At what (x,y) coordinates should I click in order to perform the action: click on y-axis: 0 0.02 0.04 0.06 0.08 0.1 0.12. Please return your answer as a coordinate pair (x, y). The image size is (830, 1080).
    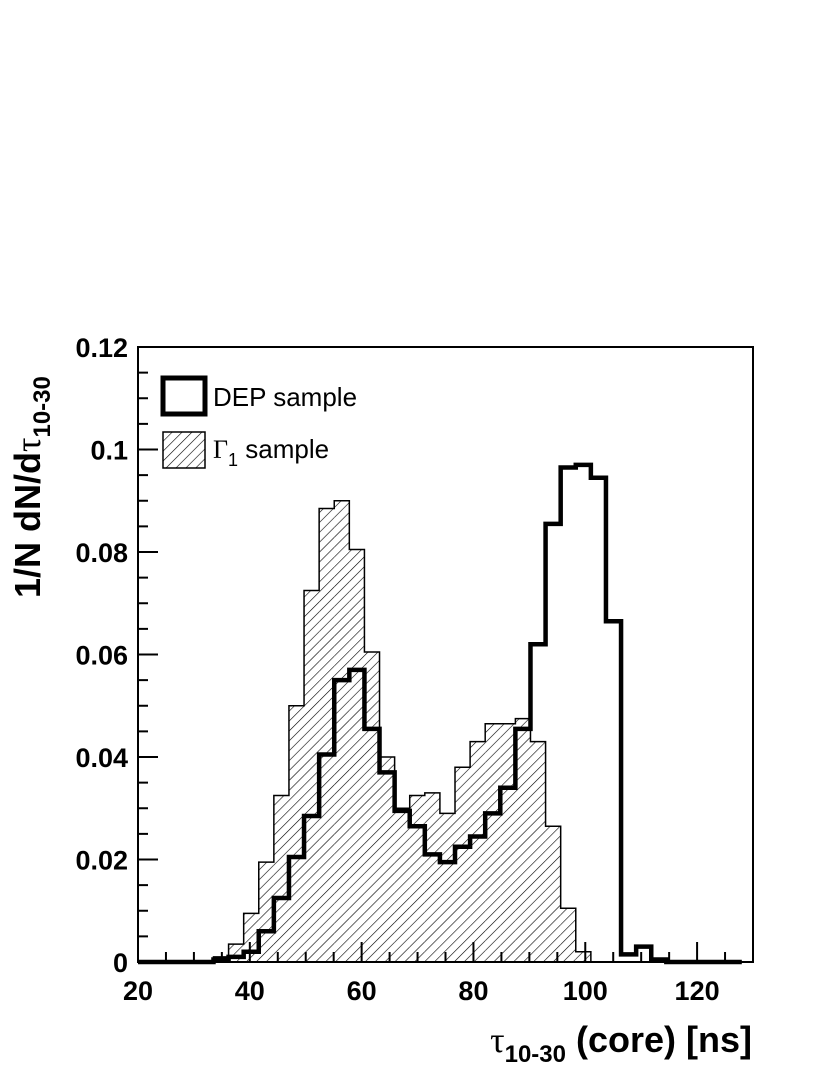
    Looking at the image, I should click on (116, 655).